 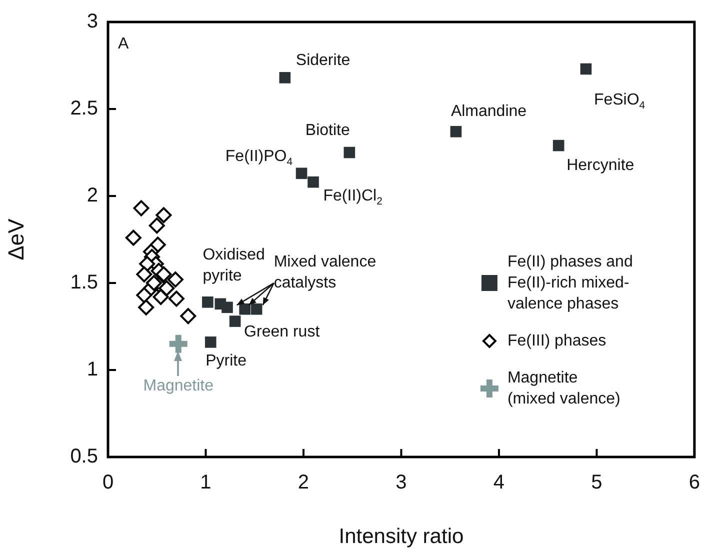 I want to click on x-tick-label: 1, so click(x=206, y=483).